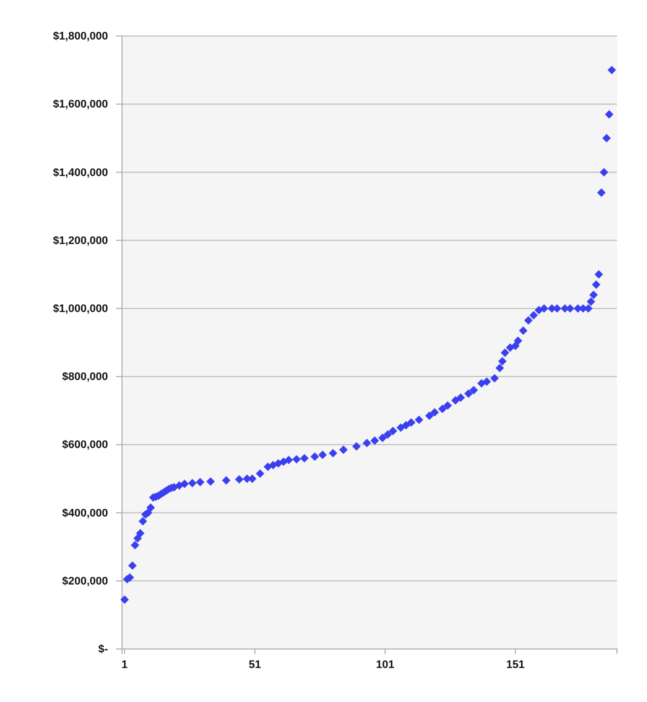 The width and height of the screenshot is (647, 702). Describe the element at coordinates (80, 308) in the screenshot. I see `y-tick-label: $1,000,000` at that location.